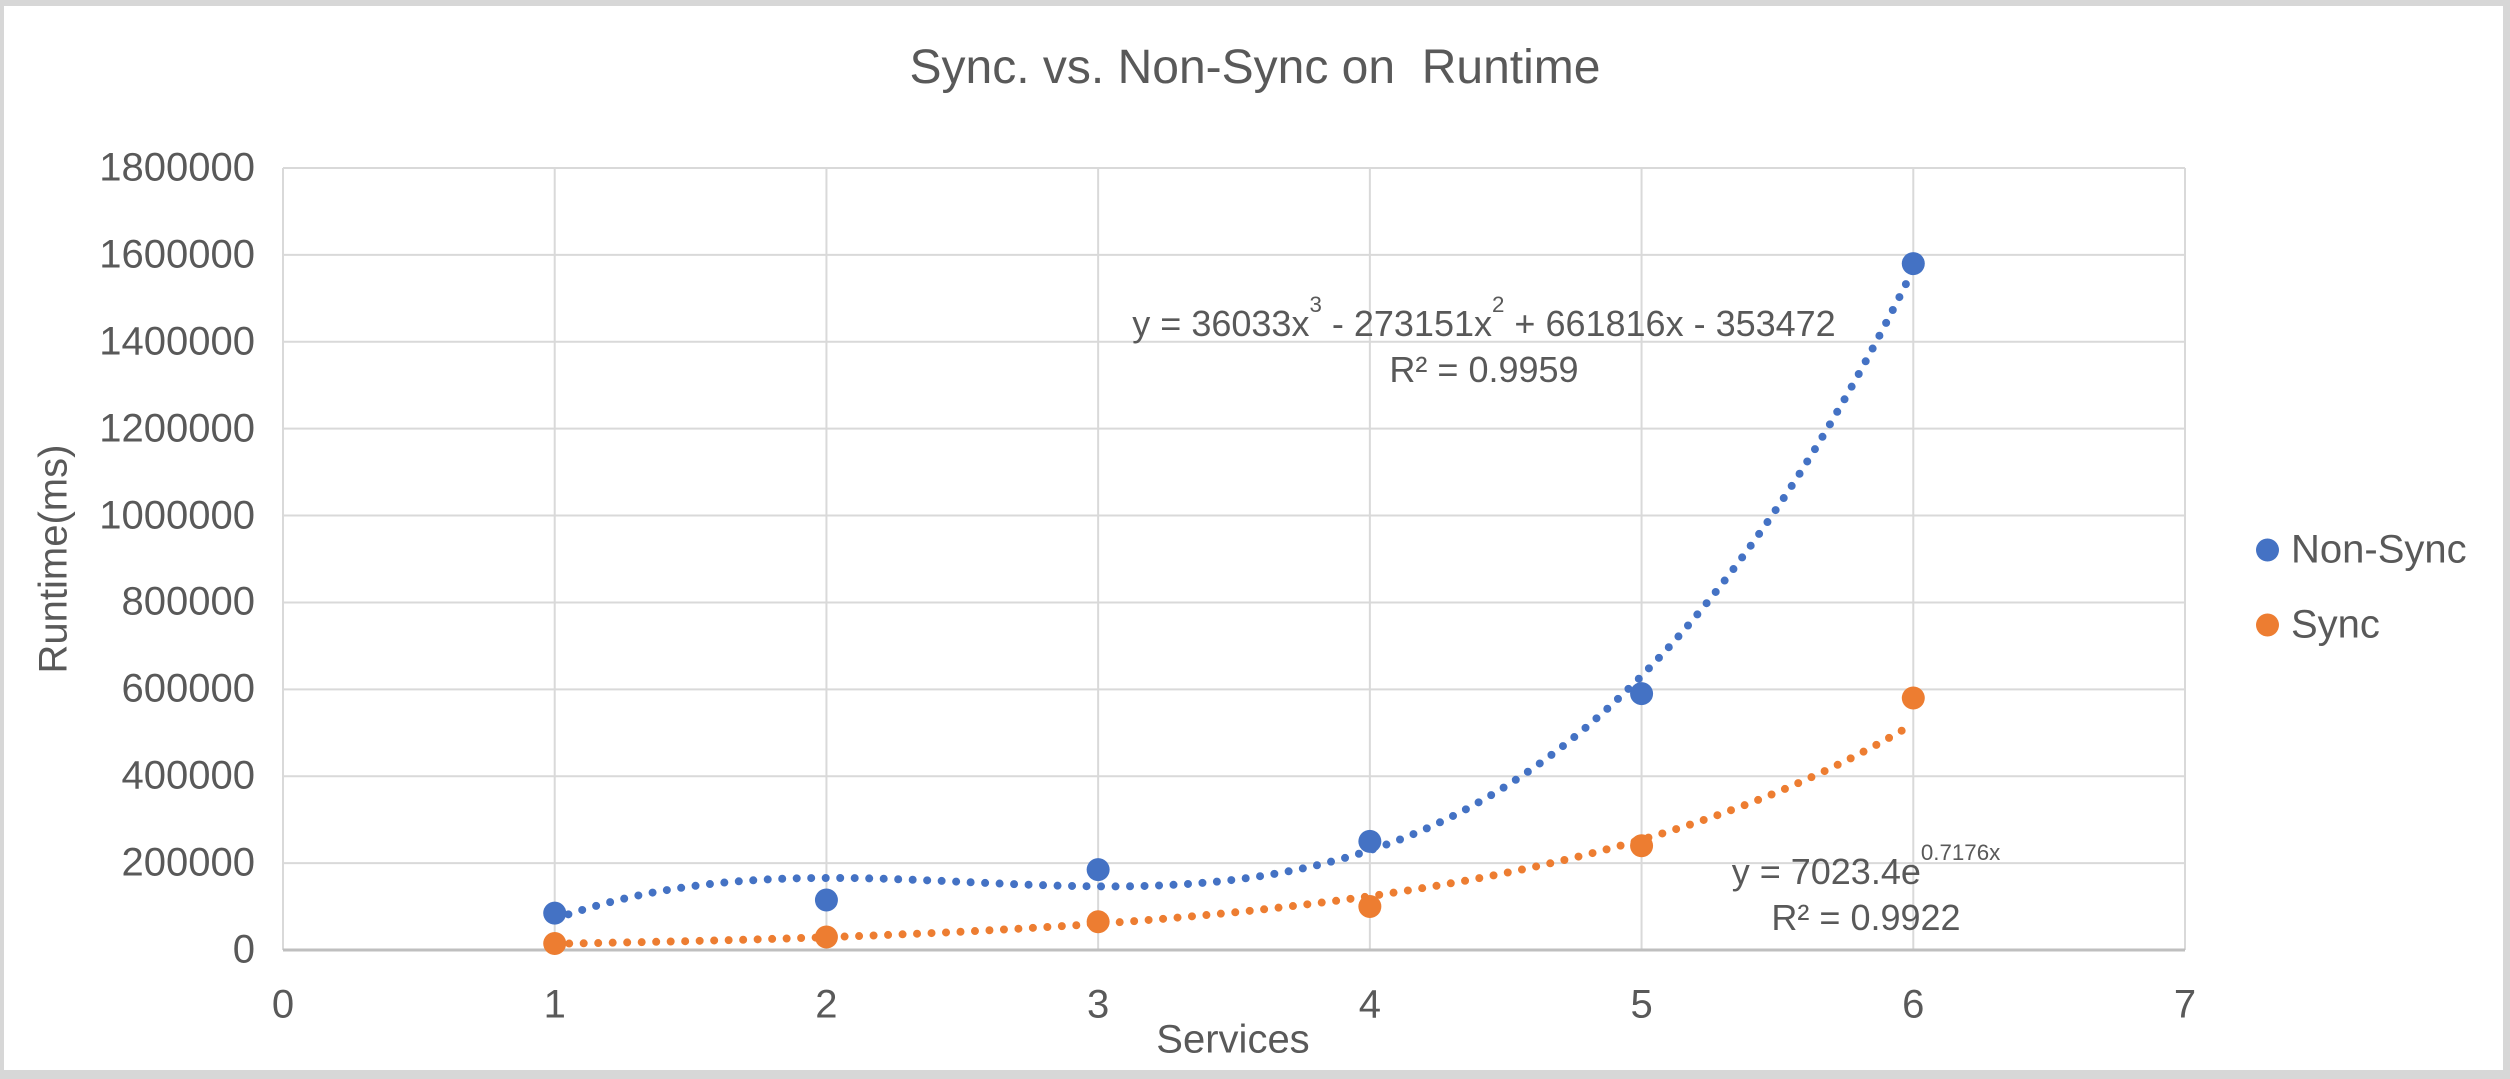  What do you see at coordinates (177, 515) in the screenshot?
I see `y-tick-label: 1000000` at bounding box center [177, 515].